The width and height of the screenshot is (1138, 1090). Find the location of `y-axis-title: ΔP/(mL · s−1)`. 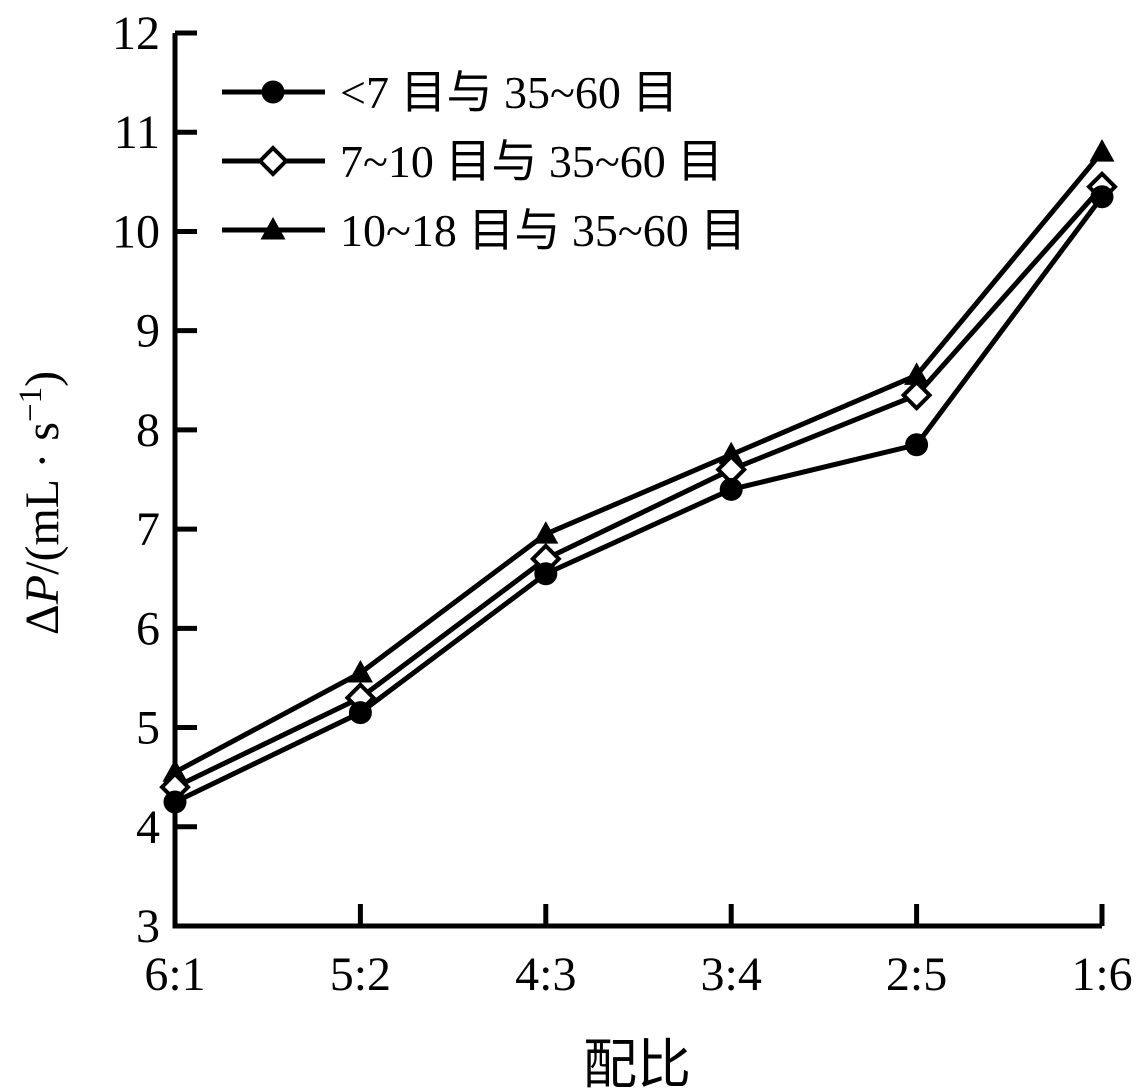

y-axis-title: ΔP/(mL · s−1) is located at coordinates (41, 503).